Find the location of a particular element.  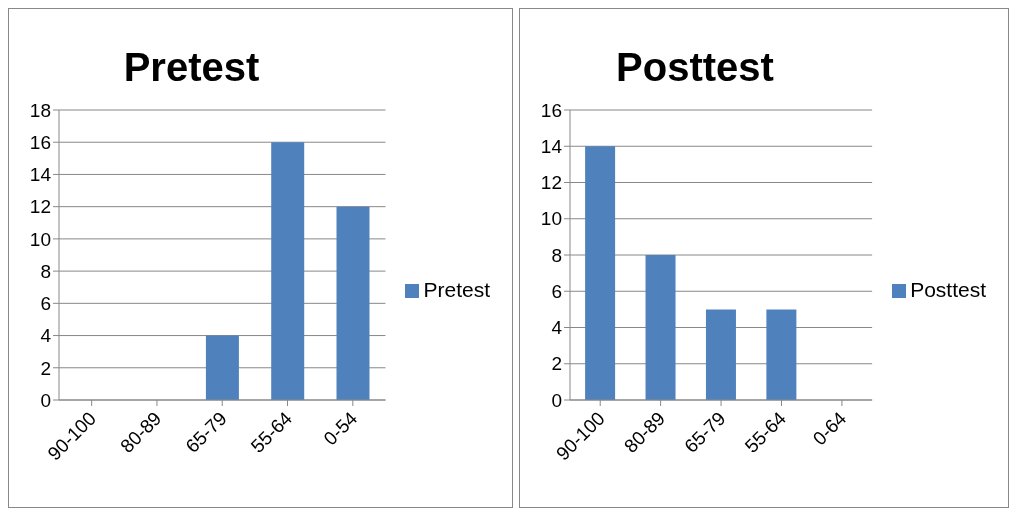

legend-label: Pretest is located at coordinates (456, 289).